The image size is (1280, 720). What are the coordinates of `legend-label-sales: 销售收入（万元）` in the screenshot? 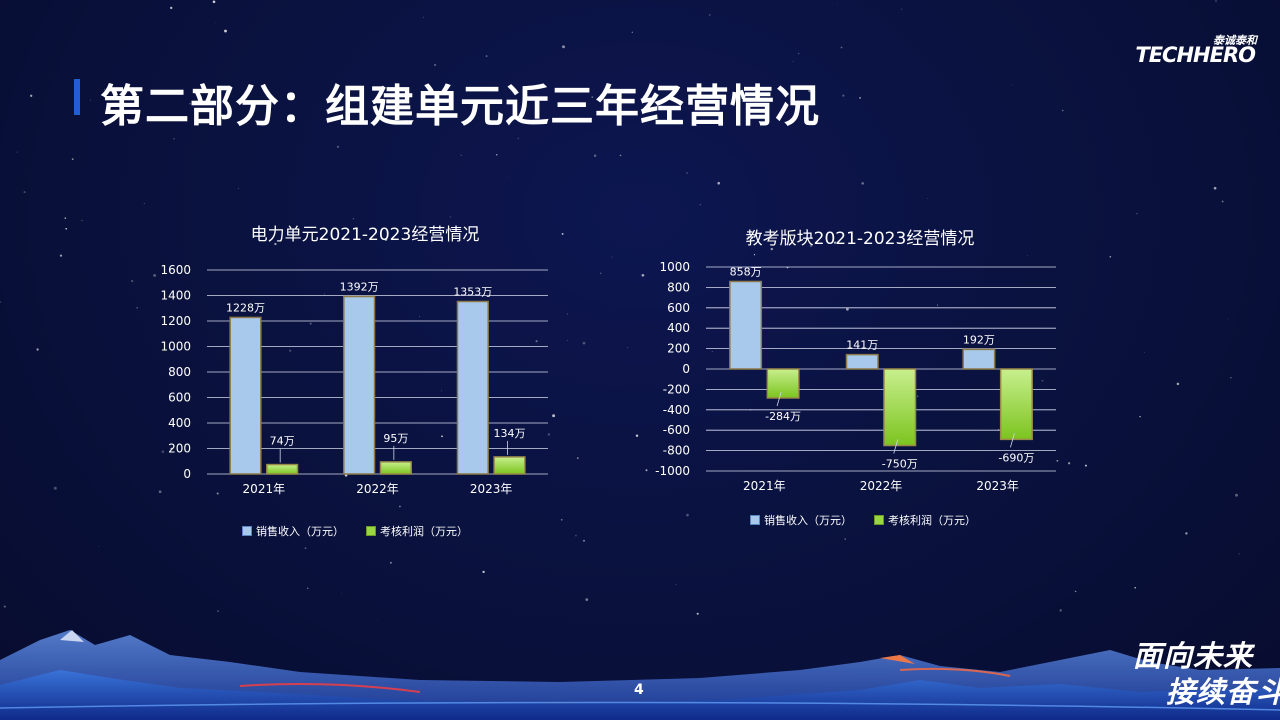 It's located at (808, 520).